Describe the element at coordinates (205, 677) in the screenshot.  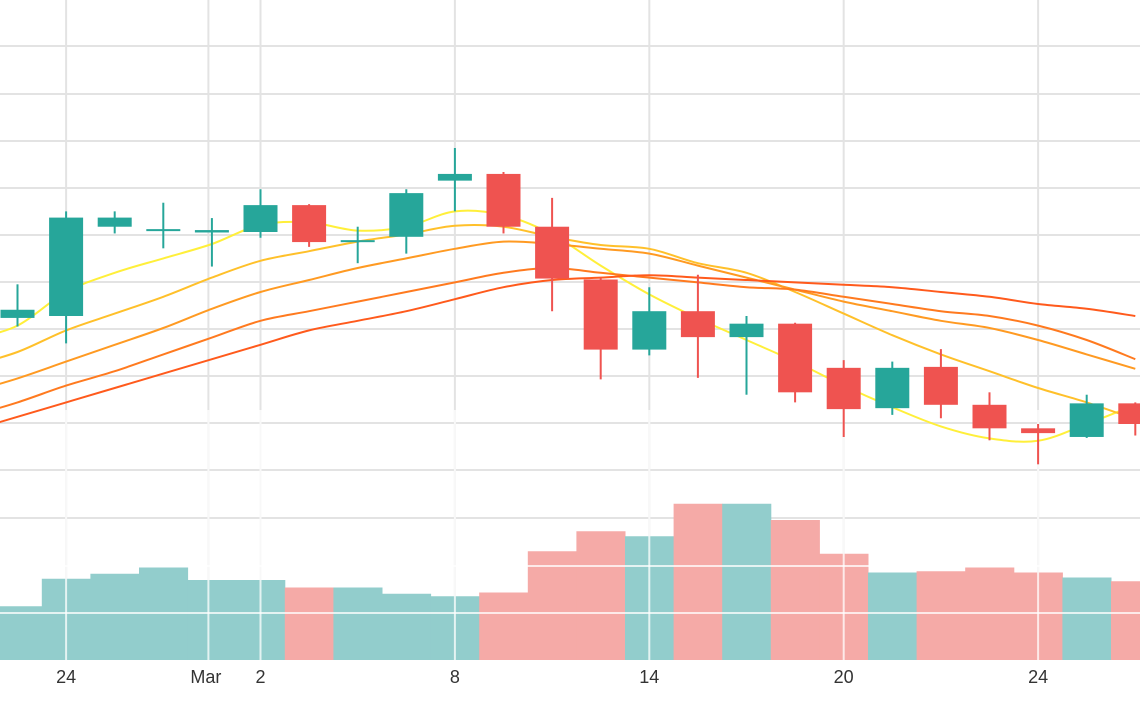
I see `x-tick-label: Mar` at that location.